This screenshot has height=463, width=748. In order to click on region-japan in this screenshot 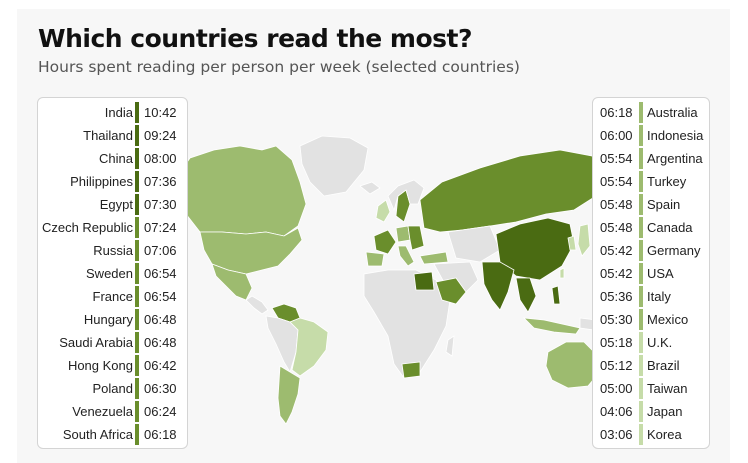, I will do `click(584, 240)`.